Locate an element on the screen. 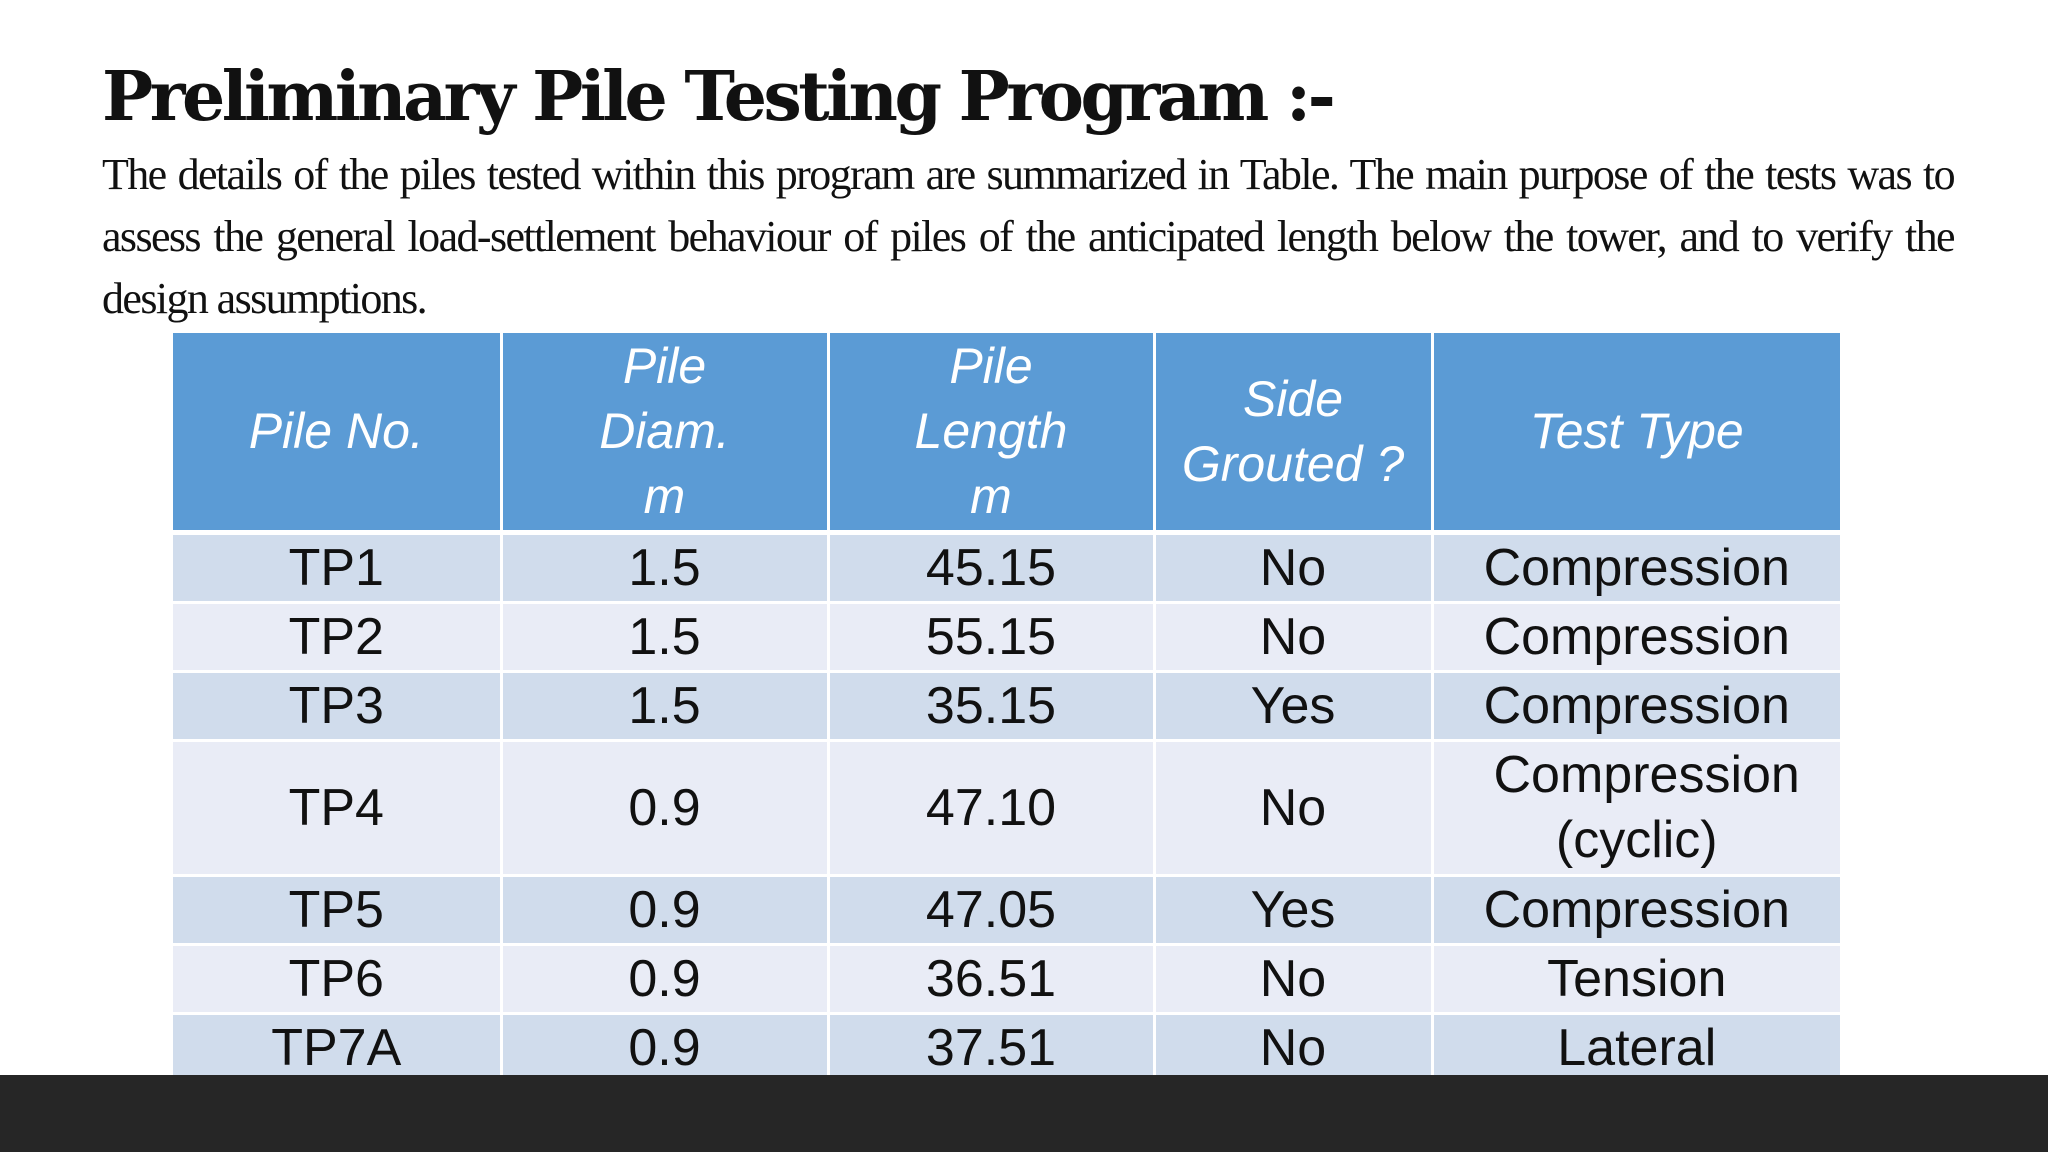  header-pile-diam: Pile Diam. m is located at coordinates (665, 434).